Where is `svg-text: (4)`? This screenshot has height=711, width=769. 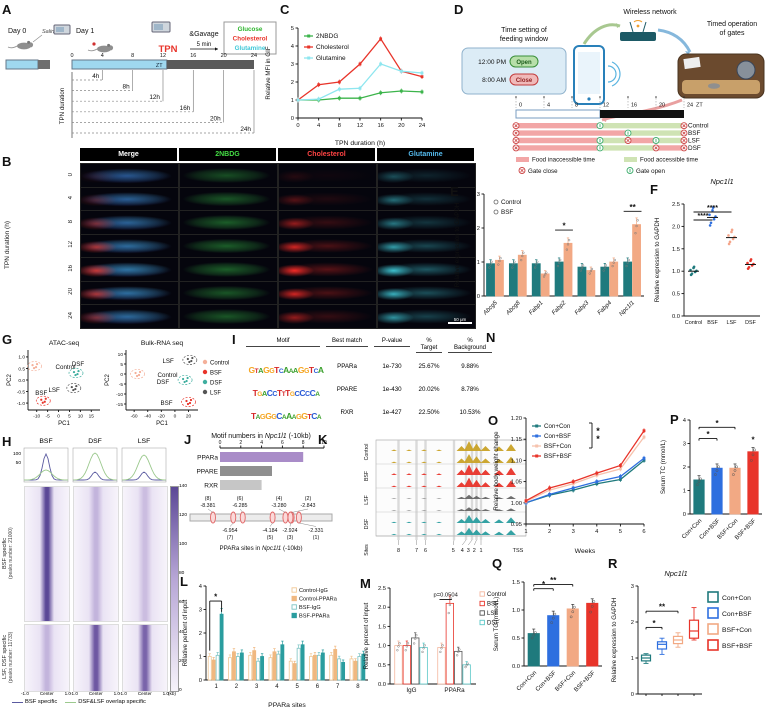 svg-text: (4) is located at coordinates (279, 499).